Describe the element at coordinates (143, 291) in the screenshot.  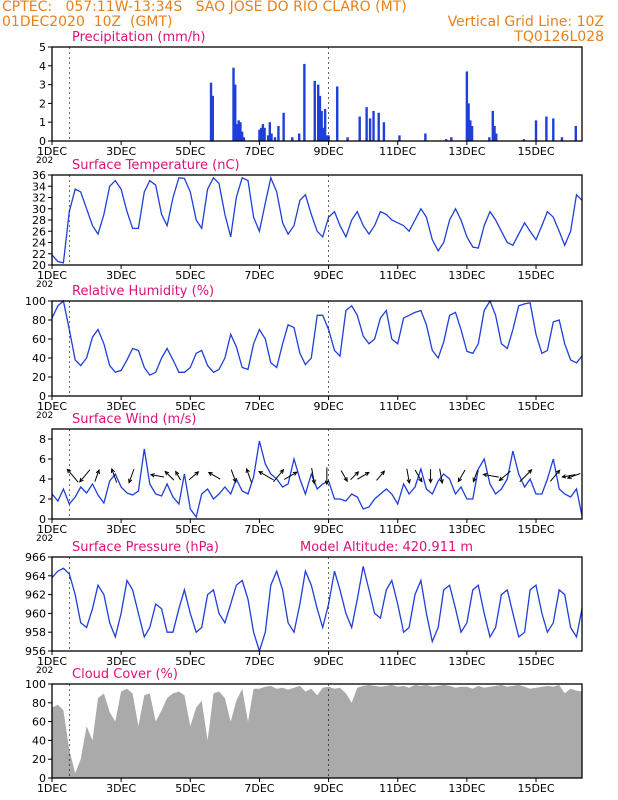
I see `panel-title: Relative Humidity (%)` at that location.